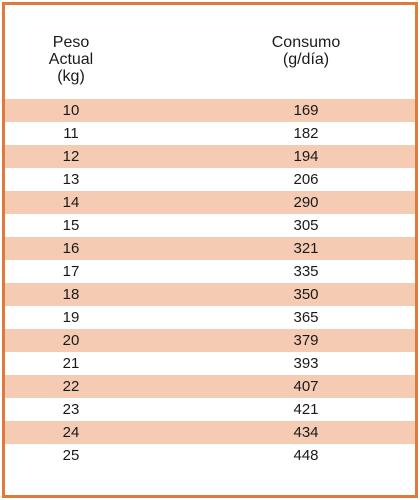  What do you see at coordinates (71, 248) in the screenshot?
I see `weight-cell: 16` at bounding box center [71, 248].